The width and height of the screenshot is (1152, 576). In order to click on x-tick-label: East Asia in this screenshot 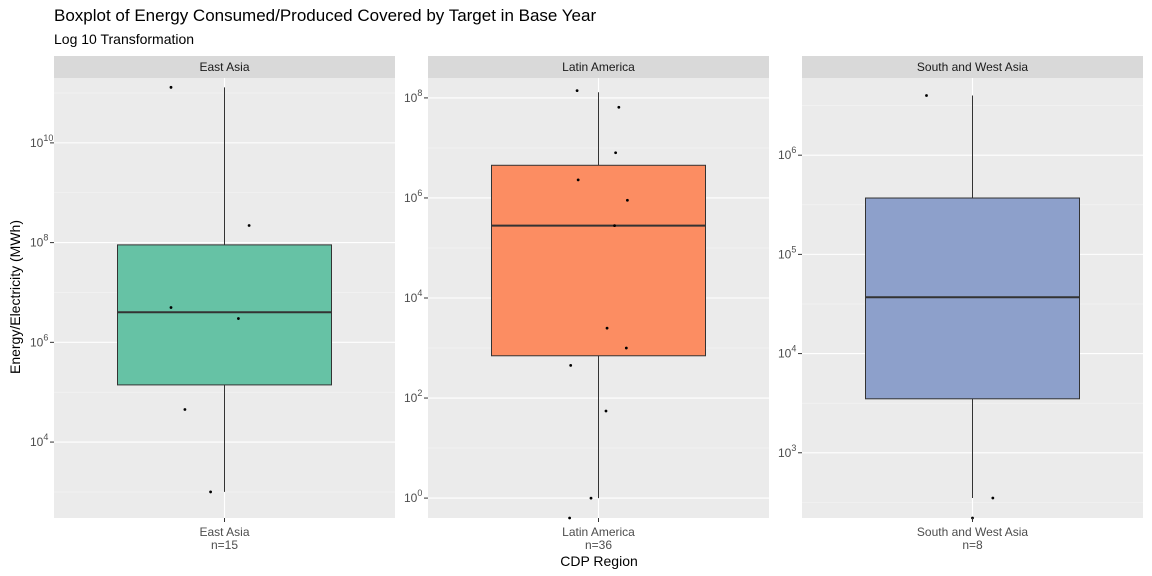, I will do `click(224, 532)`.